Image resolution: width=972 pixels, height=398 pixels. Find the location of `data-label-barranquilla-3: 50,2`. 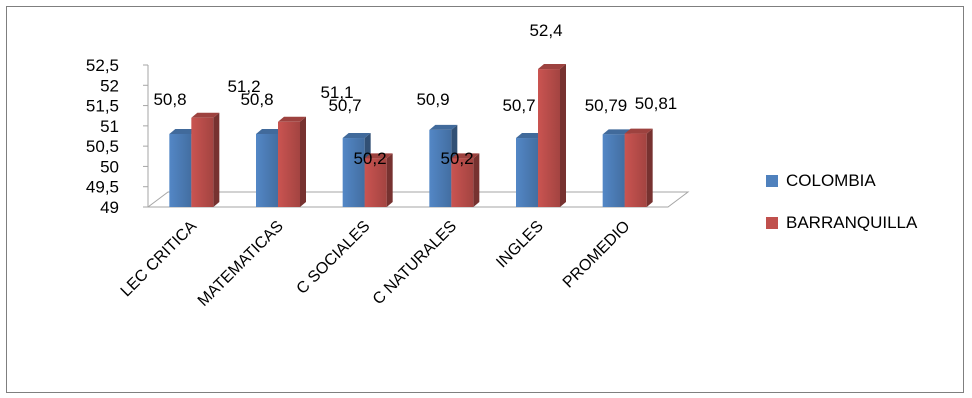

data-label-barranquilla-3: 50,2 is located at coordinates (456, 158).